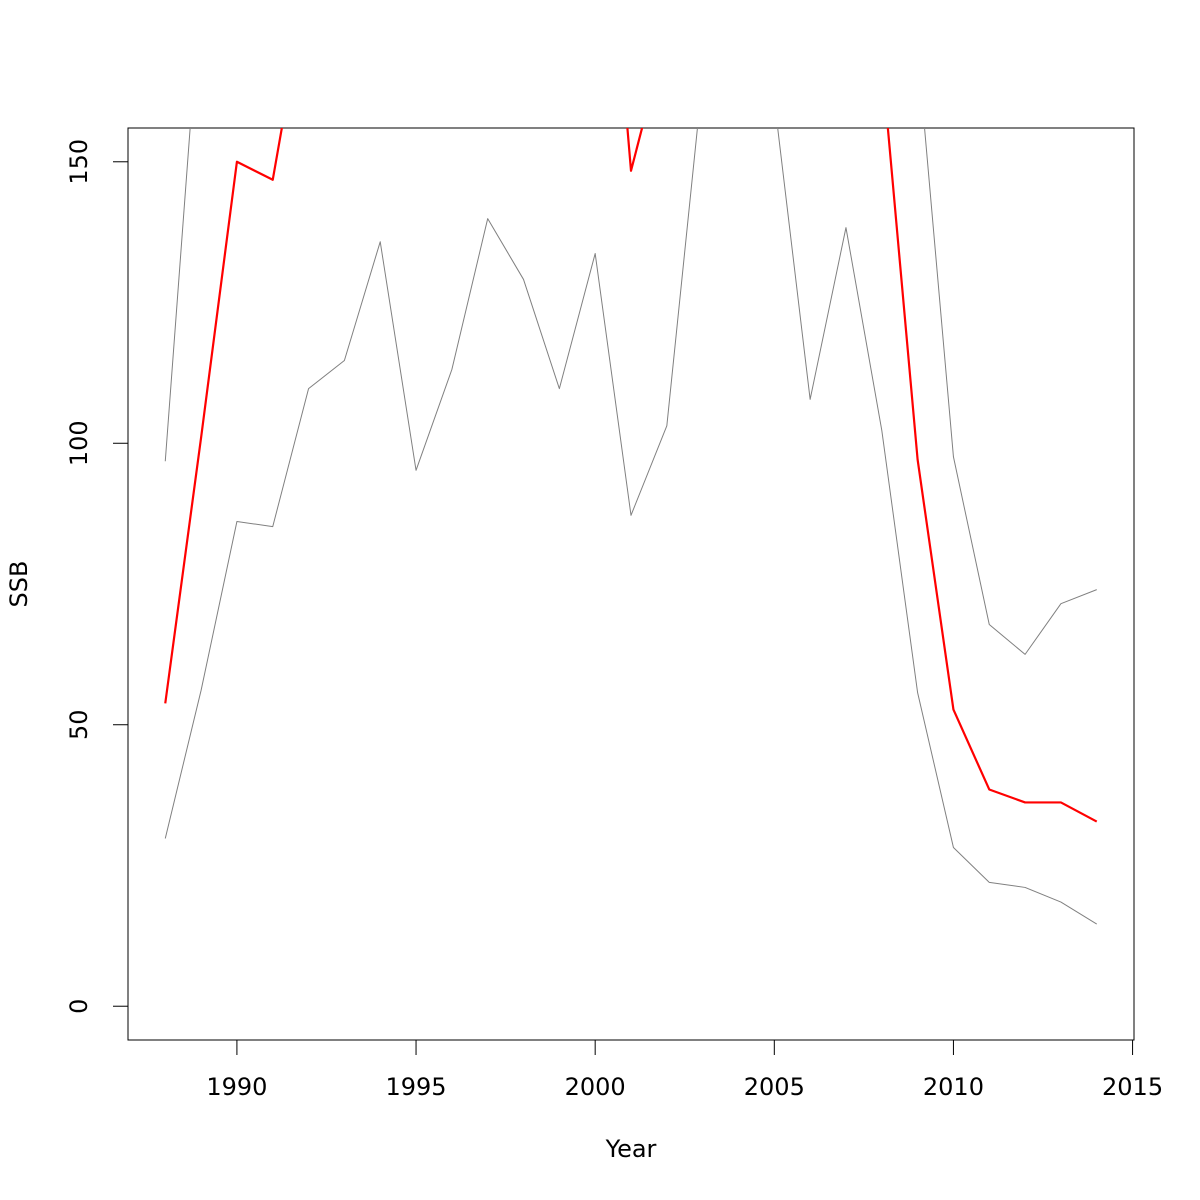  Describe the element at coordinates (79, 443) in the screenshot. I see `y-tick-label: 100` at that location.